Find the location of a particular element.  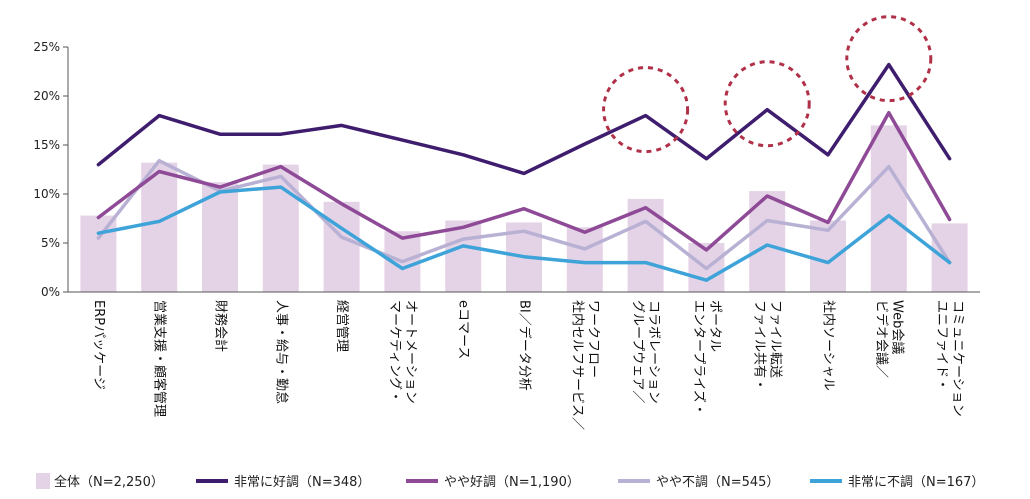

category-label-14: ビデオ会議／ is located at coordinates (881, 339).